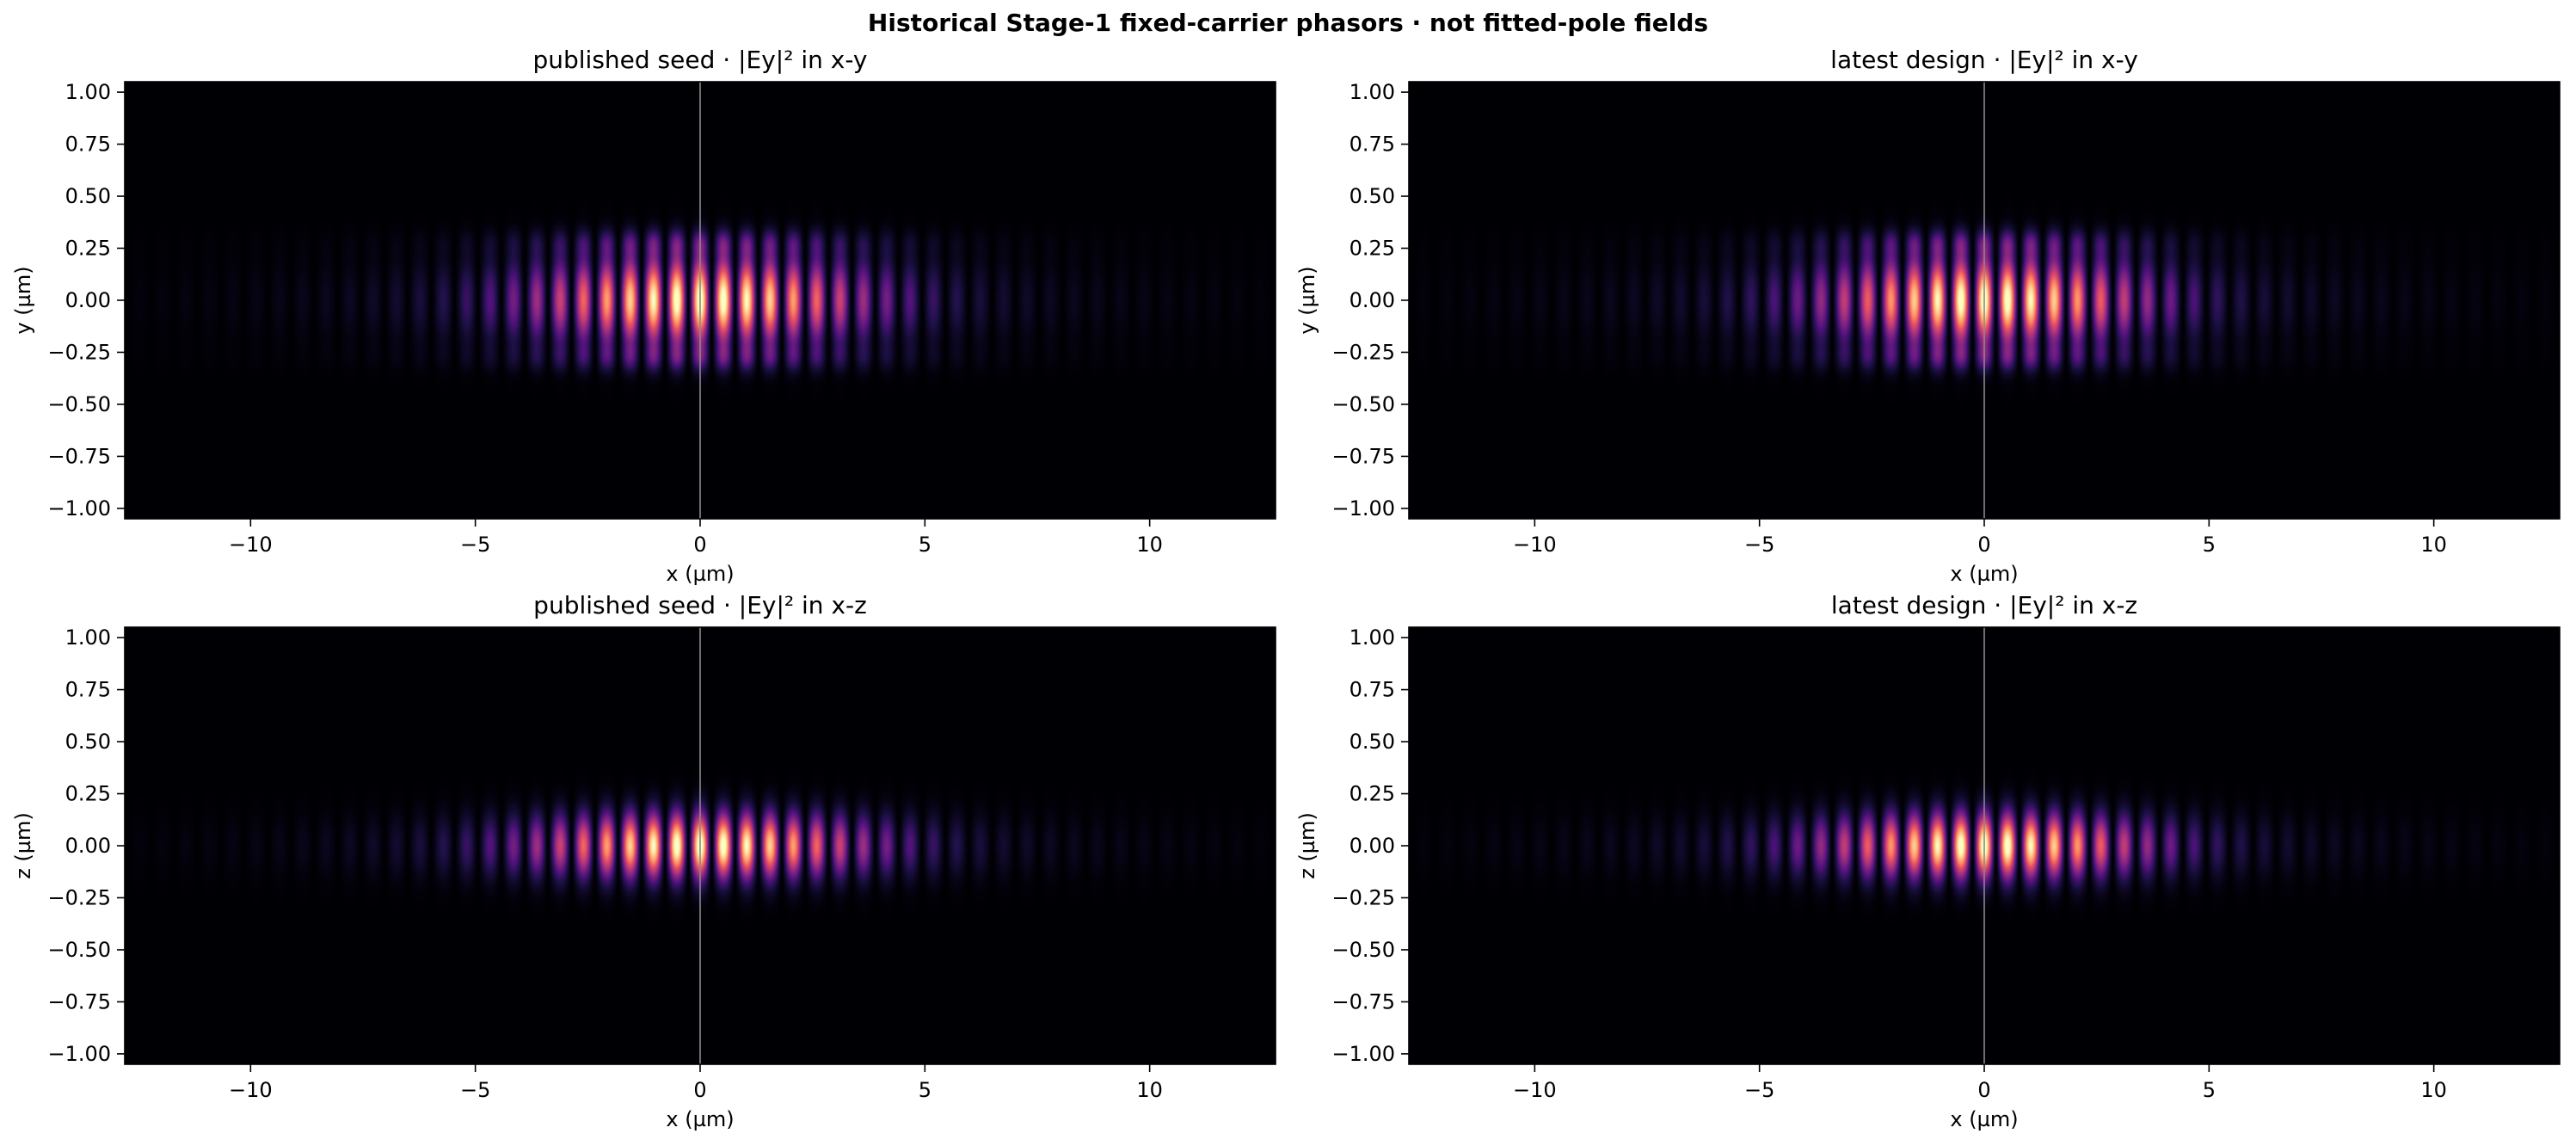 The width and height of the screenshot is (2576, 1146). What do you see at coordinates (1984, 605) in the screenshot?
I see `panel-title: latest design · |Ey|² in x-z` at bounding box center [1984, 605].